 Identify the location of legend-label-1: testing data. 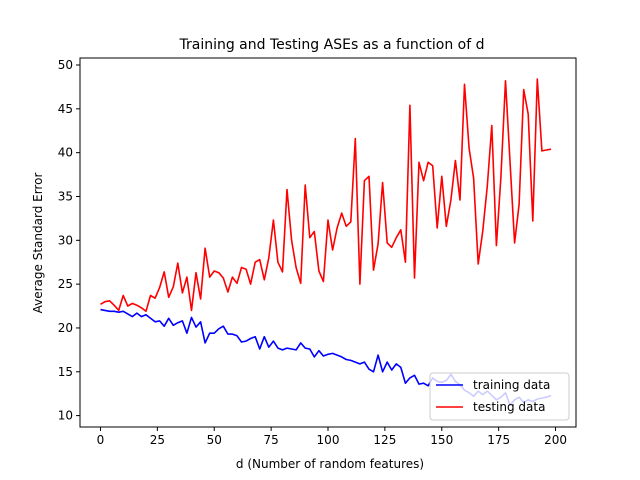
(509, 407).